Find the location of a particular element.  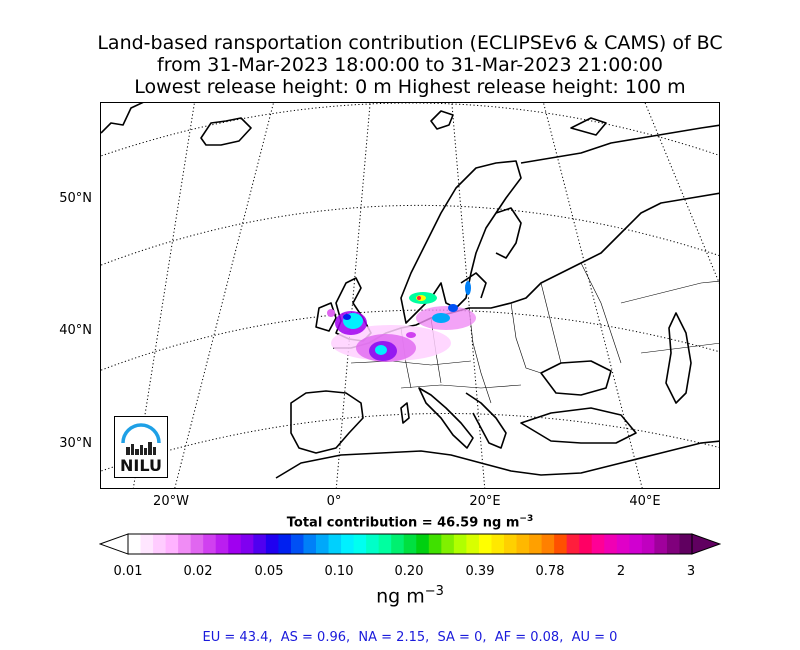

colorbar-tick-label: 3 is located at coordinates (691, 571).